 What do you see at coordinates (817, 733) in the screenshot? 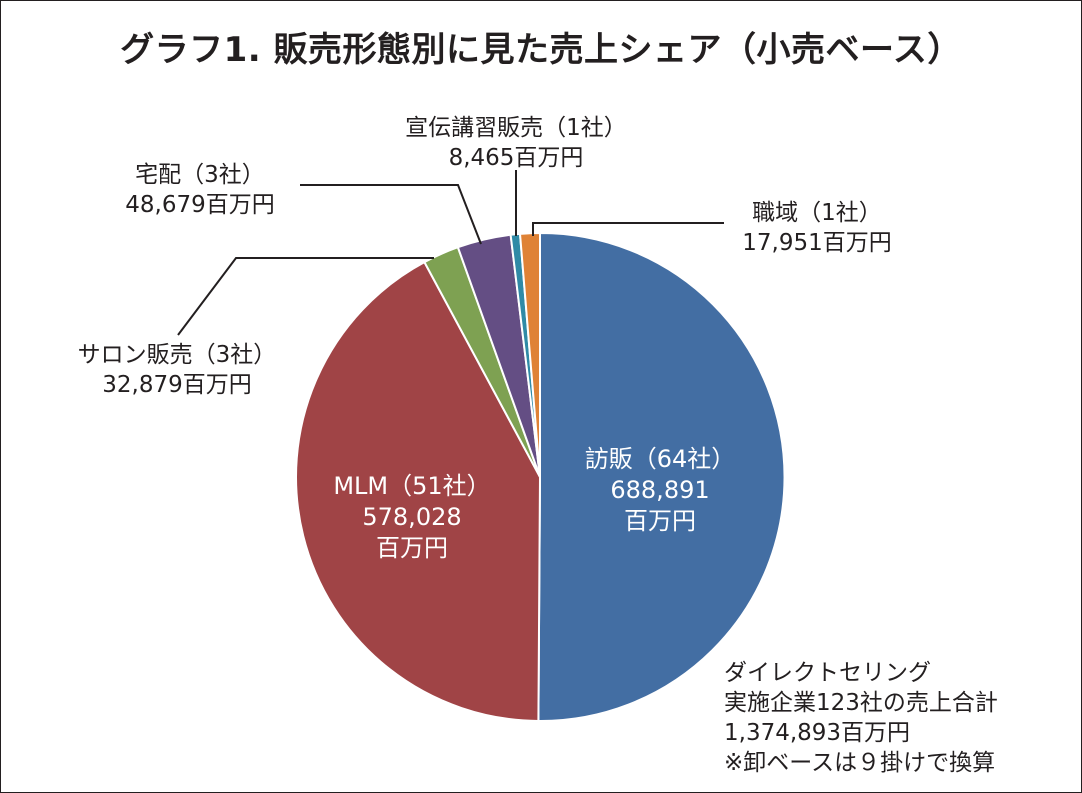
I see `note-line-3: 1,374,893百万円` at bounding box center [817, 733].